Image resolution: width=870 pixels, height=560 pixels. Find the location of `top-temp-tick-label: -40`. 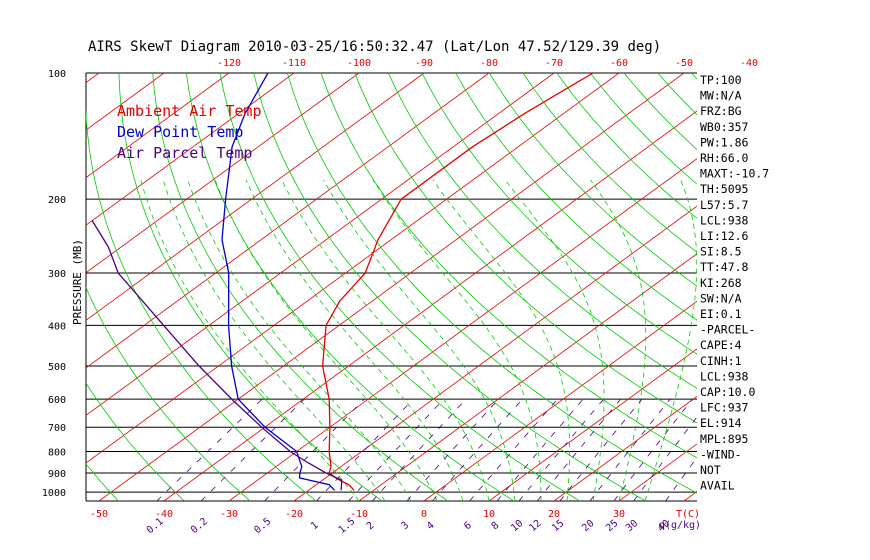

top-temp-tick-label: -40 is located at coordinates (749, 63).